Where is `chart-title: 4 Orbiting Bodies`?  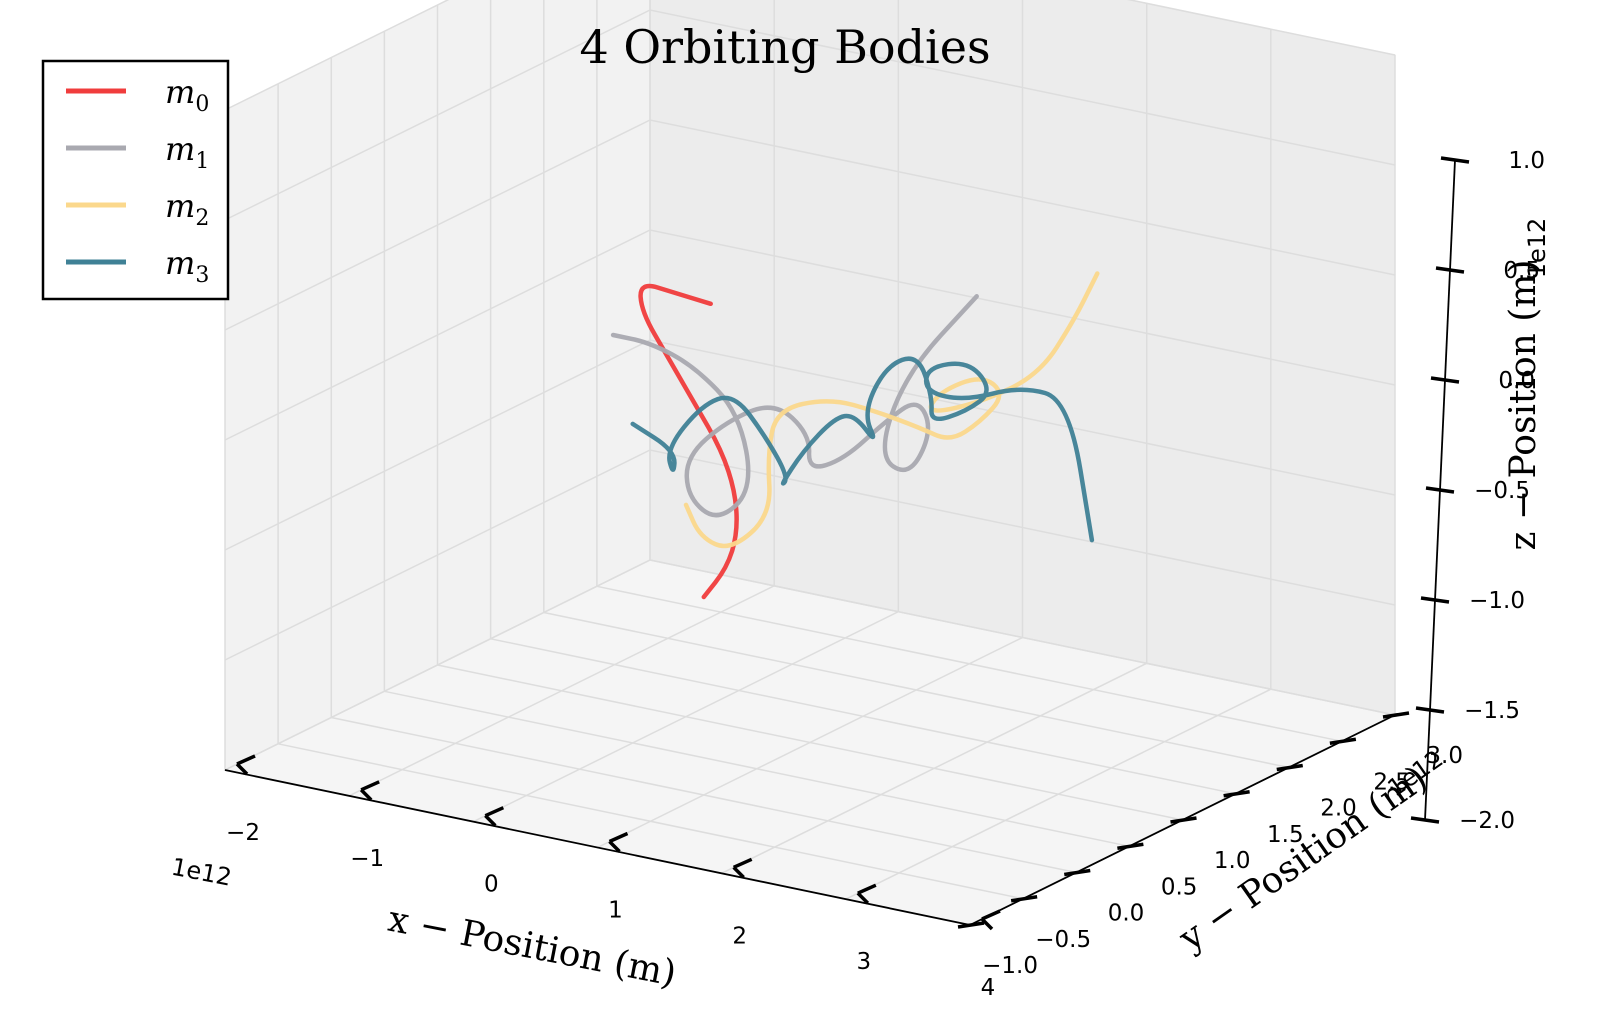
chart-title: 4 Orbiting Bodies is located at coordinates (784, 47).